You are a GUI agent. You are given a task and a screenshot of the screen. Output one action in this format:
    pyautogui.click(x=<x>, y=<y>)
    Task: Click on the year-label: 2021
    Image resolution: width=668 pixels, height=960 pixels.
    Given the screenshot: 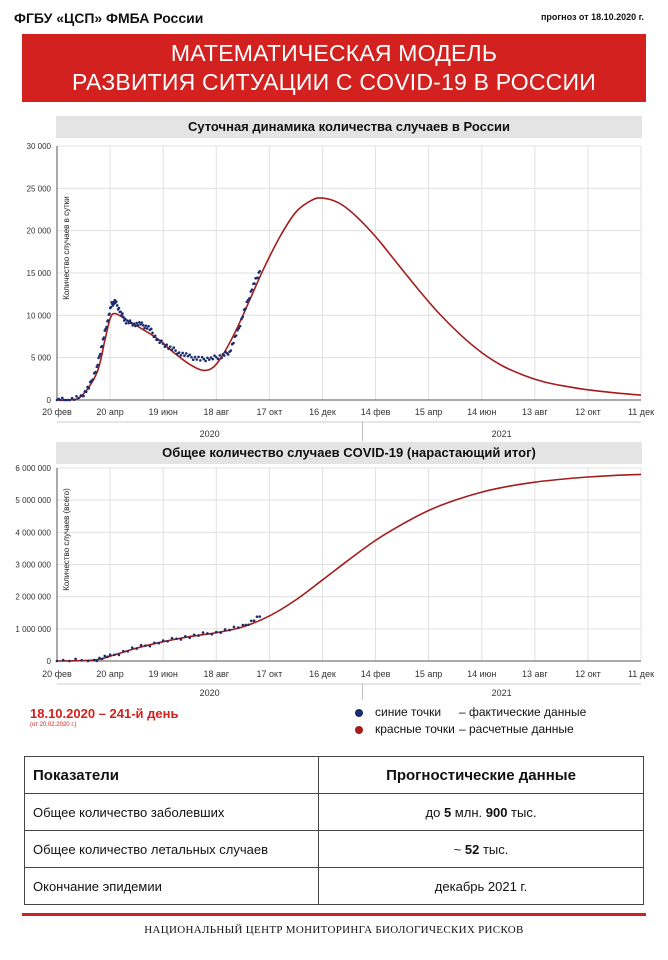 What is the action you would take?
    pyautogui.click(x=502, y=434)
    